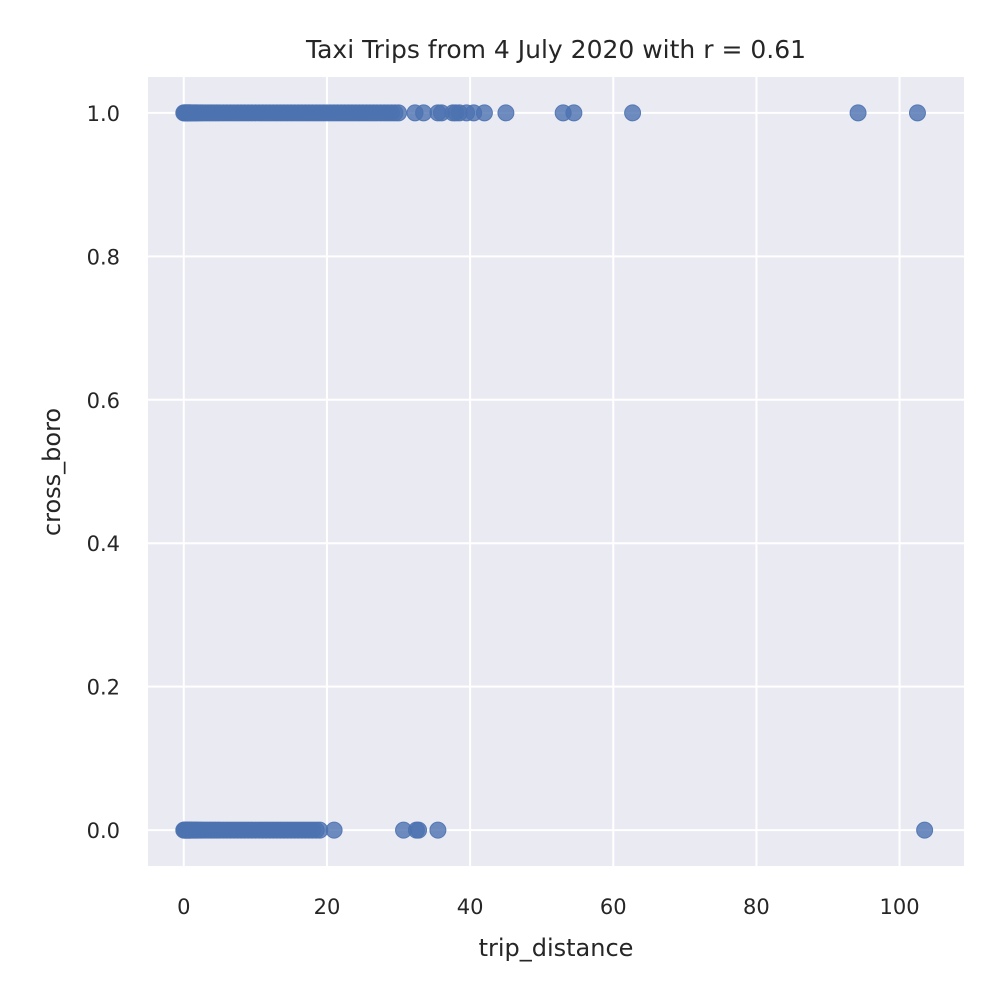 This screenshot has width=1000, height=1000. What do you see at coordinates (183, 907) in the screenshot?
I see `x-tick-label: 0` at bounding box center [183, 907].